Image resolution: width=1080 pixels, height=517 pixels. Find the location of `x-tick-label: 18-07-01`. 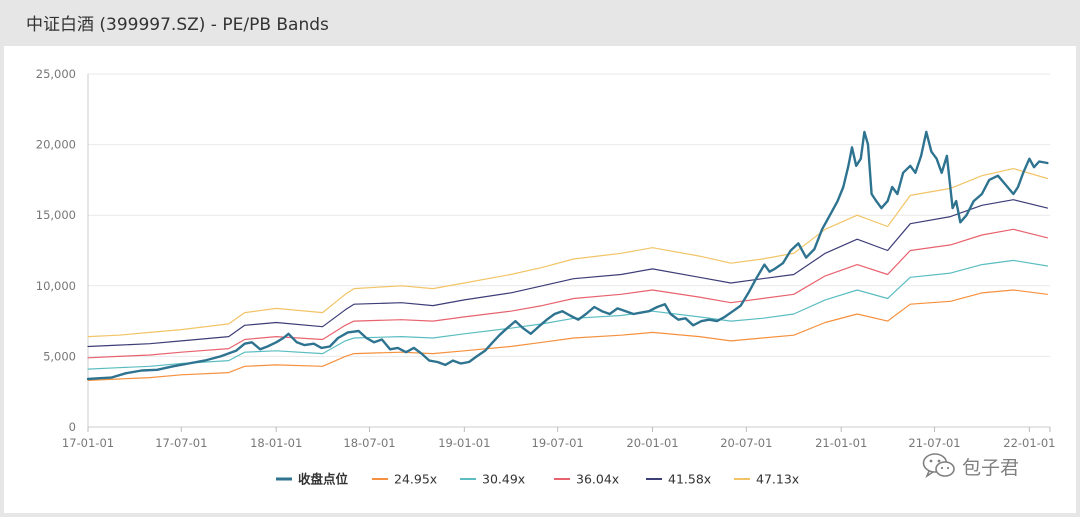

x-tick-label: 18-07-01 is located at coordinates (369, 443).